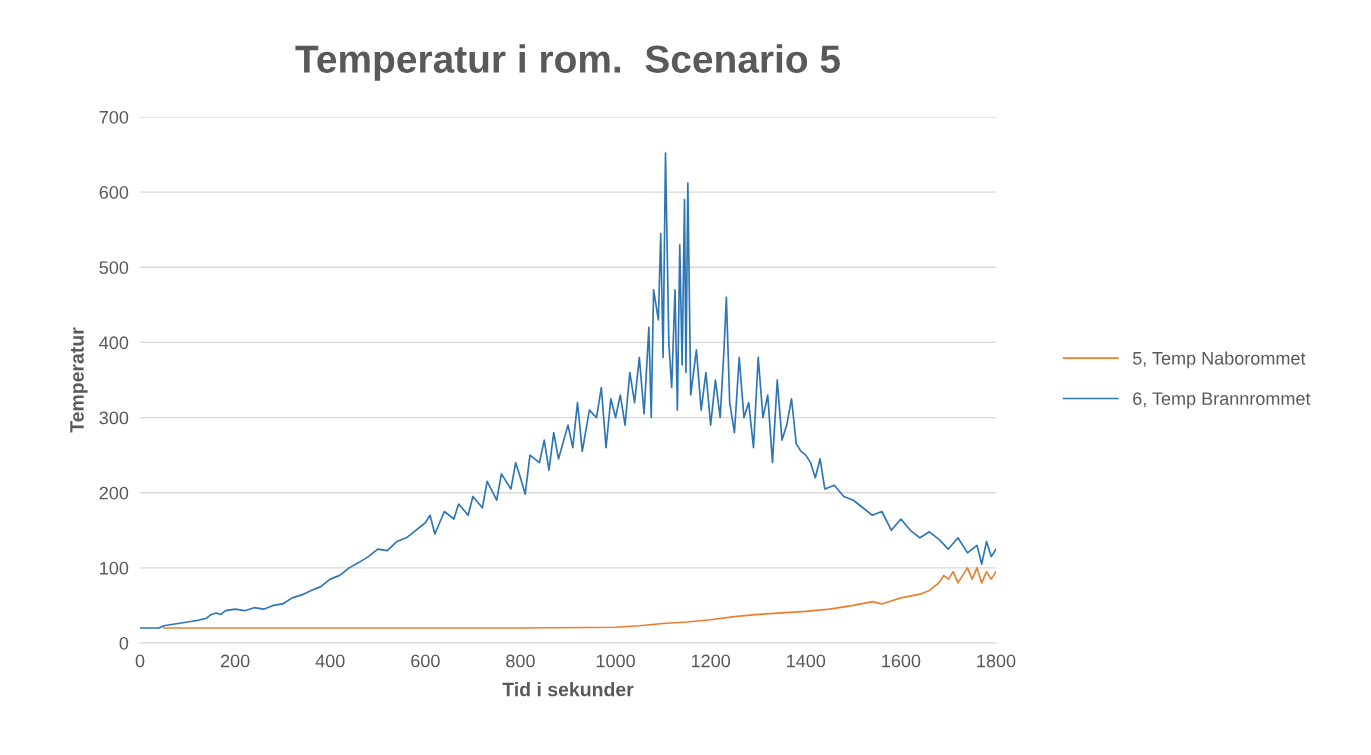 This screenshot has width=1371, height=755. Describe the element at coordinates (568, 689) in the screenshot. I see `x-axis-title: Tid i sekunder` at that location.